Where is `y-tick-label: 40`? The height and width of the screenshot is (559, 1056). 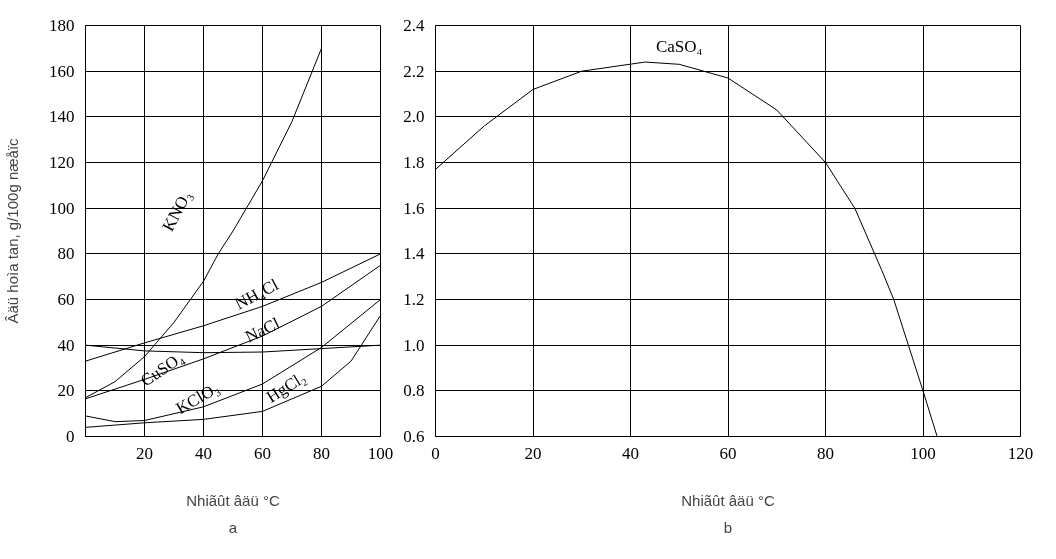 y-tick-label: 40 is located at coordinates (66, 345).